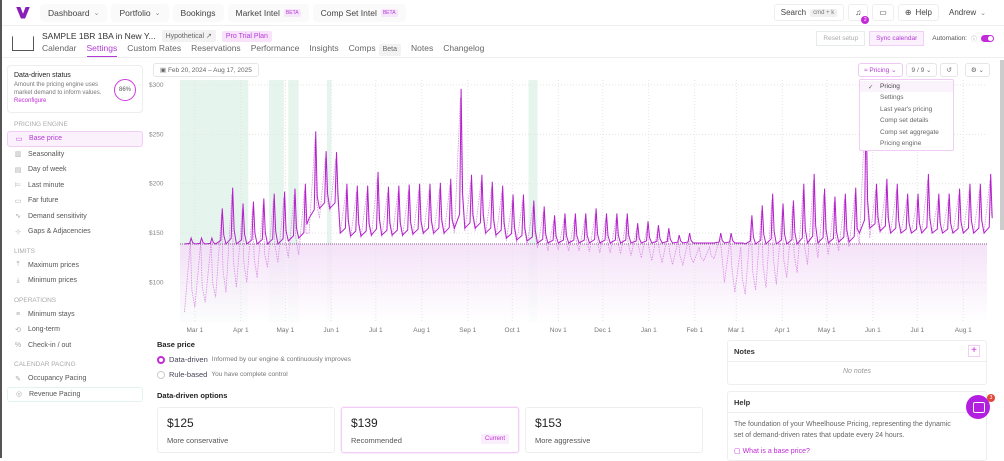 This screenshot has height=461, width=1004. I want to click on undo-icon: ↺, so click(949, 70).